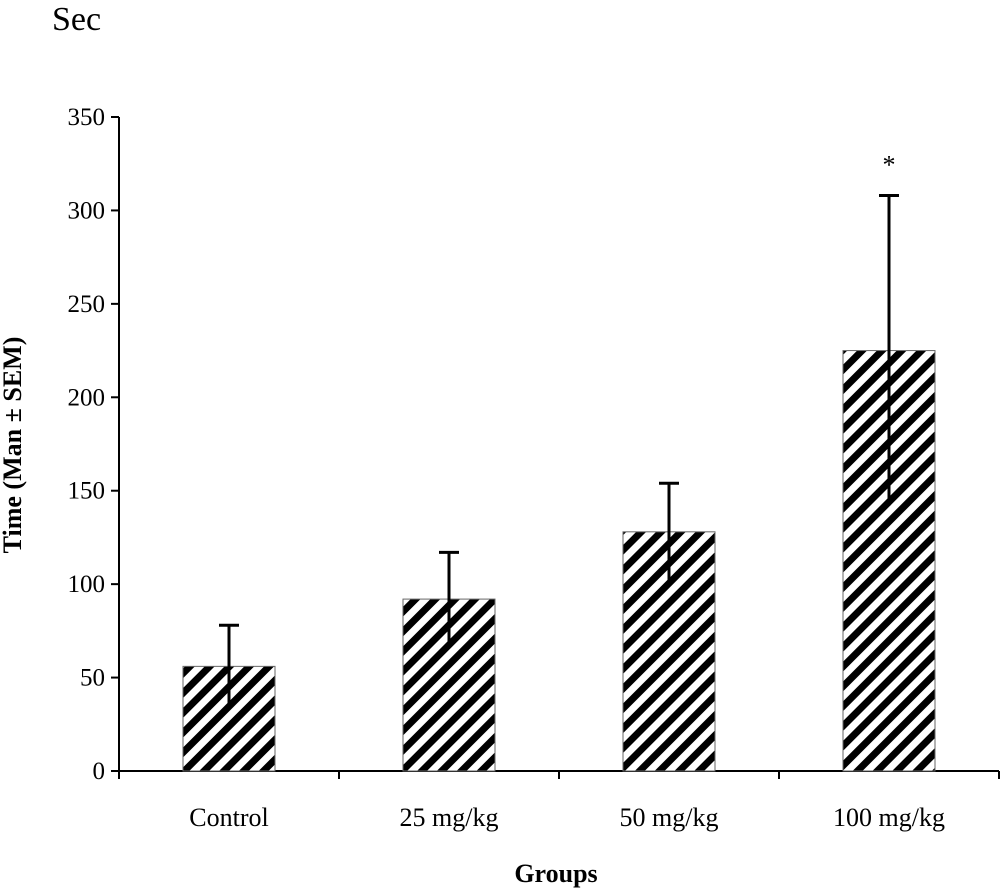 This screenshot has height=889, width=1000. What do you see at coordinates (13, 445) in the screenshot?
I see `y-axis-title: Time (Man ± SEM)` at bounding box center [13, 445].